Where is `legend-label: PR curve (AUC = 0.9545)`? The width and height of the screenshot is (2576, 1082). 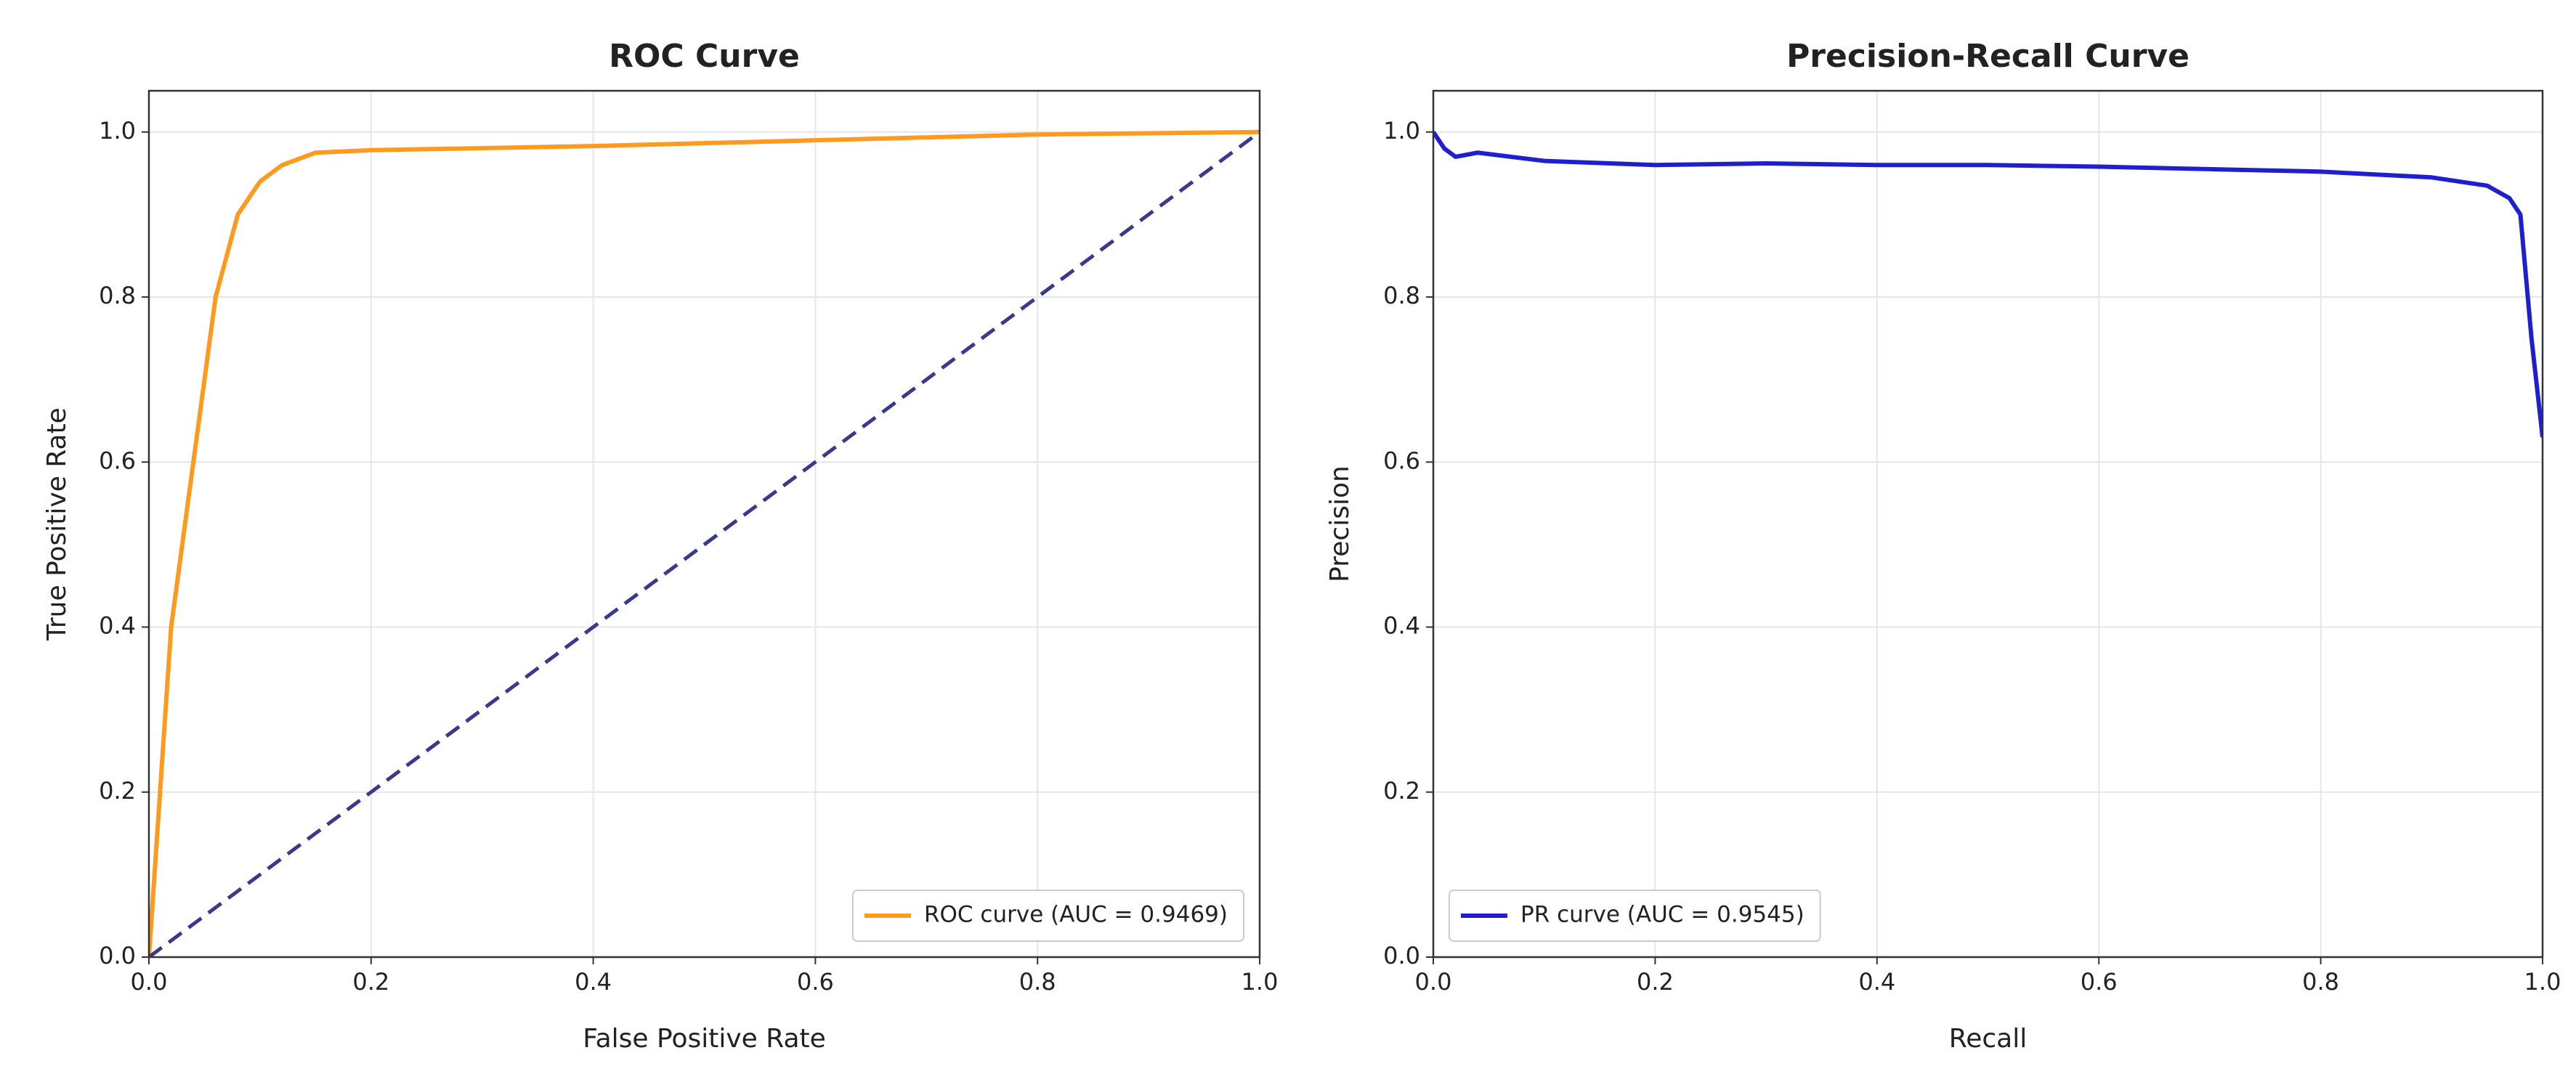
legend-label: PR curve (AUC = 0.9545) is located at coordinates (1662, 915).